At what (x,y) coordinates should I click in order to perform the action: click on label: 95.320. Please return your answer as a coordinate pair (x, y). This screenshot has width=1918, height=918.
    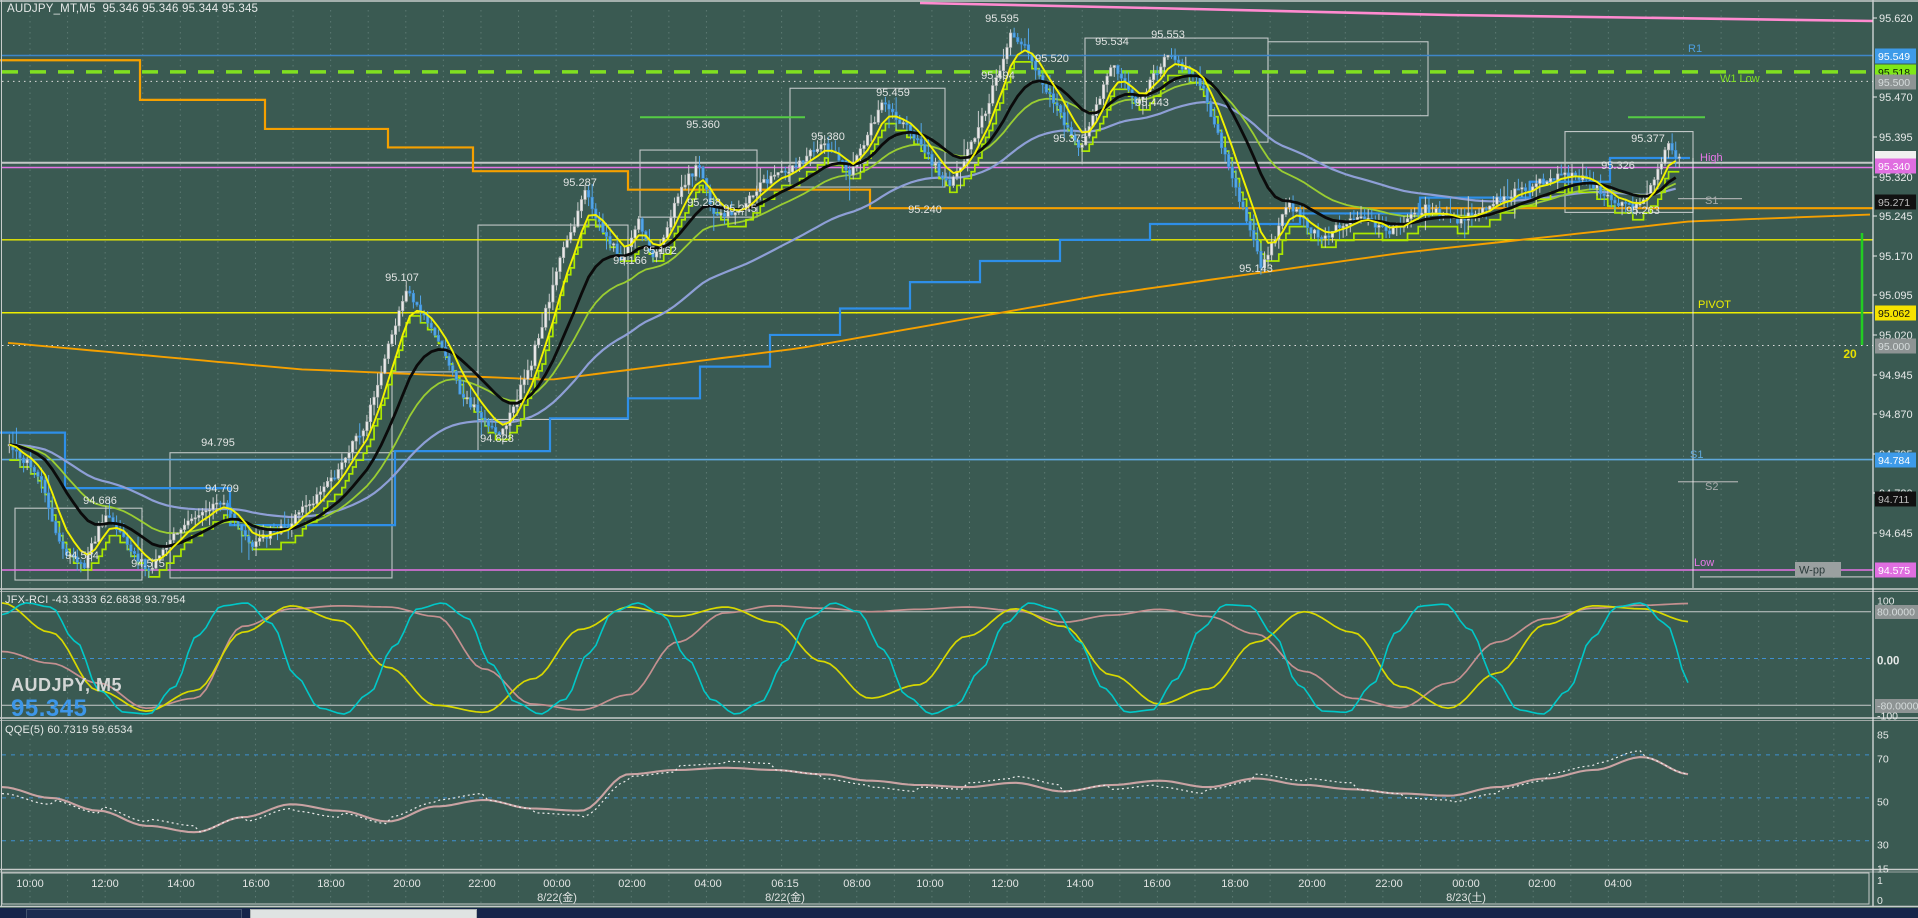
    Looking at the image, I should click on (1896, 178).